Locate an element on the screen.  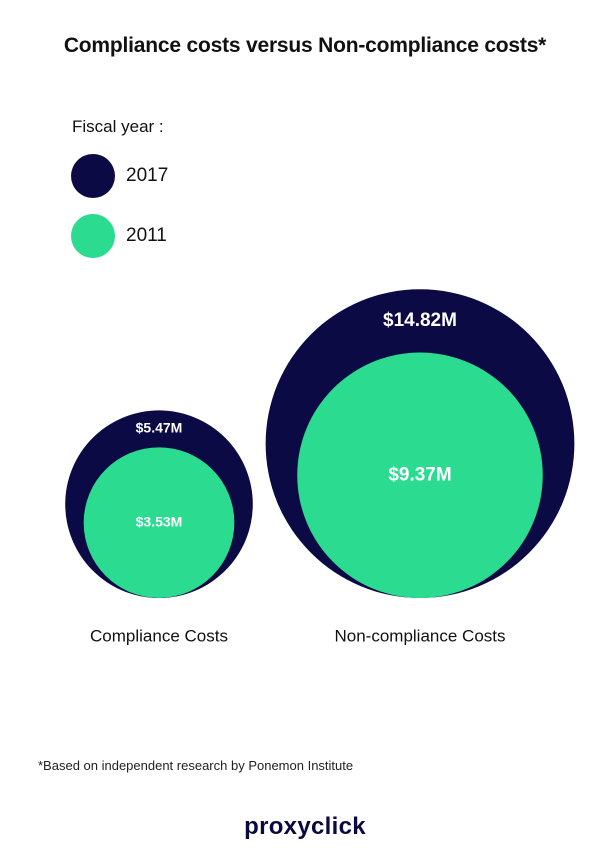
data-label-2017-compliance-costs: $5.47M is located at coordinates (159, 428).